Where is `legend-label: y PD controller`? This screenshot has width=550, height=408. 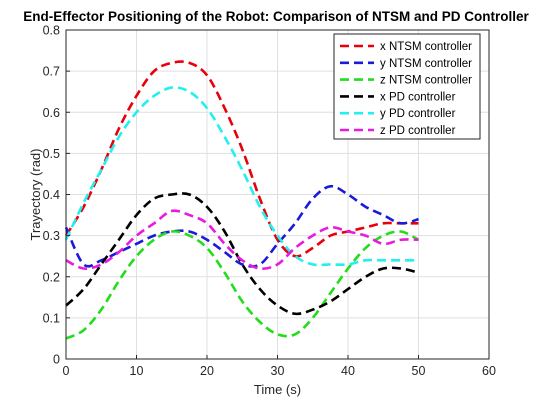 legend-label: y PD controller is located at coordinates (418, 114).